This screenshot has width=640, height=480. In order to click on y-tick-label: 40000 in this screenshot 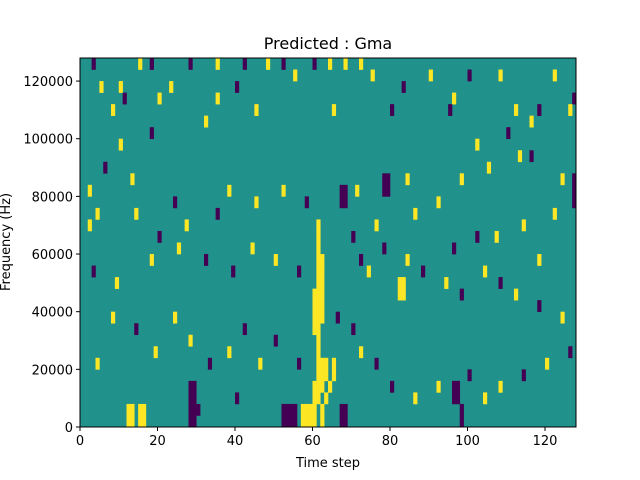, I will do `click(52, 313)`.